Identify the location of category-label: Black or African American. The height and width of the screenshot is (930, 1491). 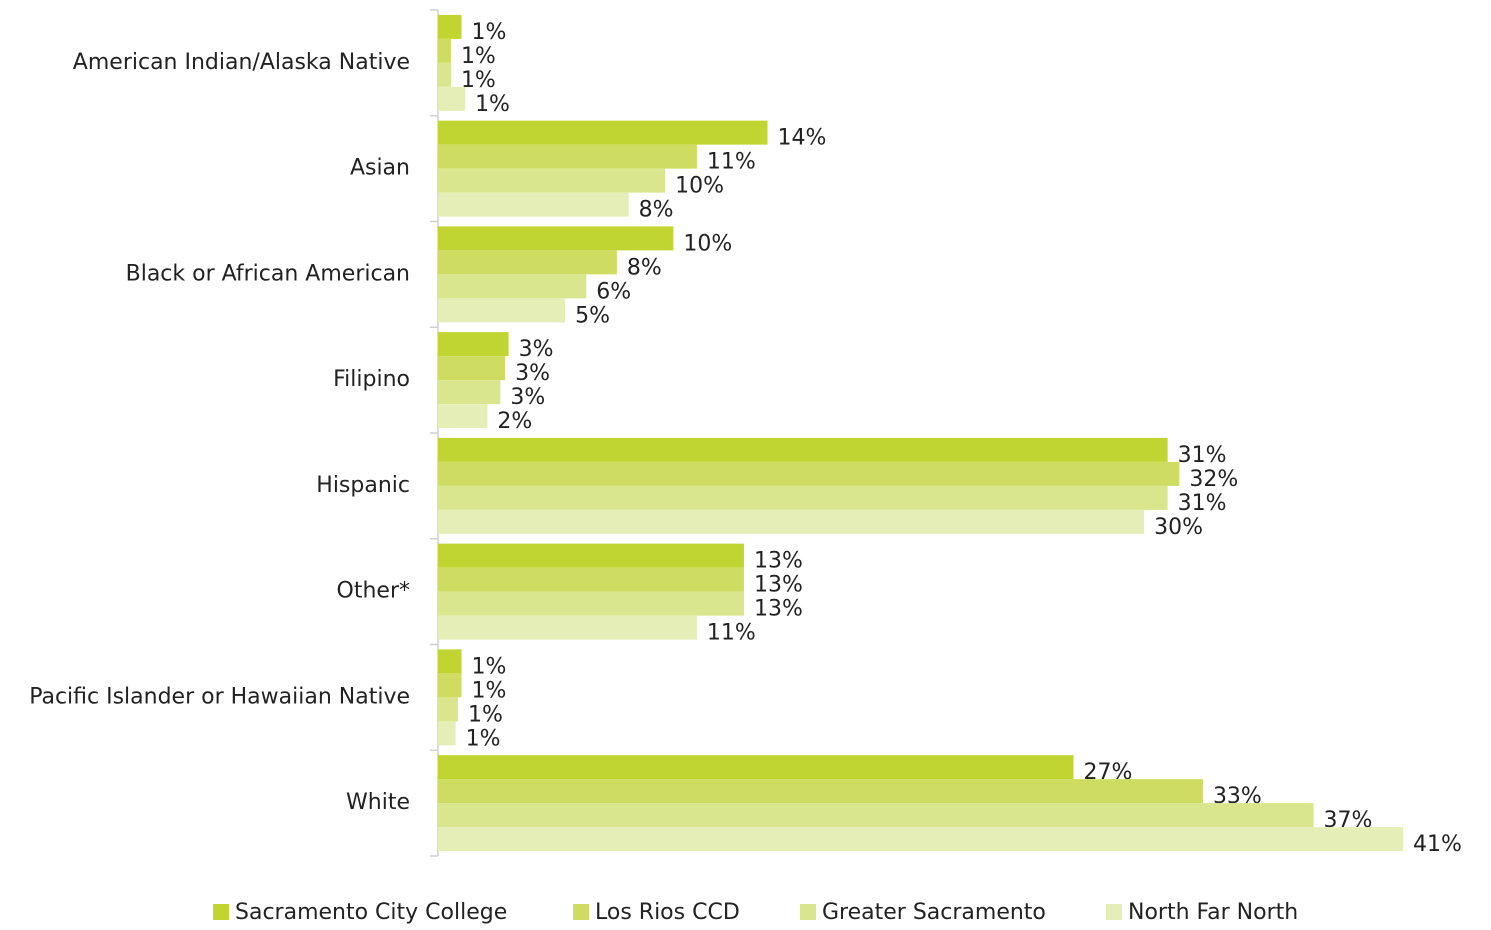
(268, 273).